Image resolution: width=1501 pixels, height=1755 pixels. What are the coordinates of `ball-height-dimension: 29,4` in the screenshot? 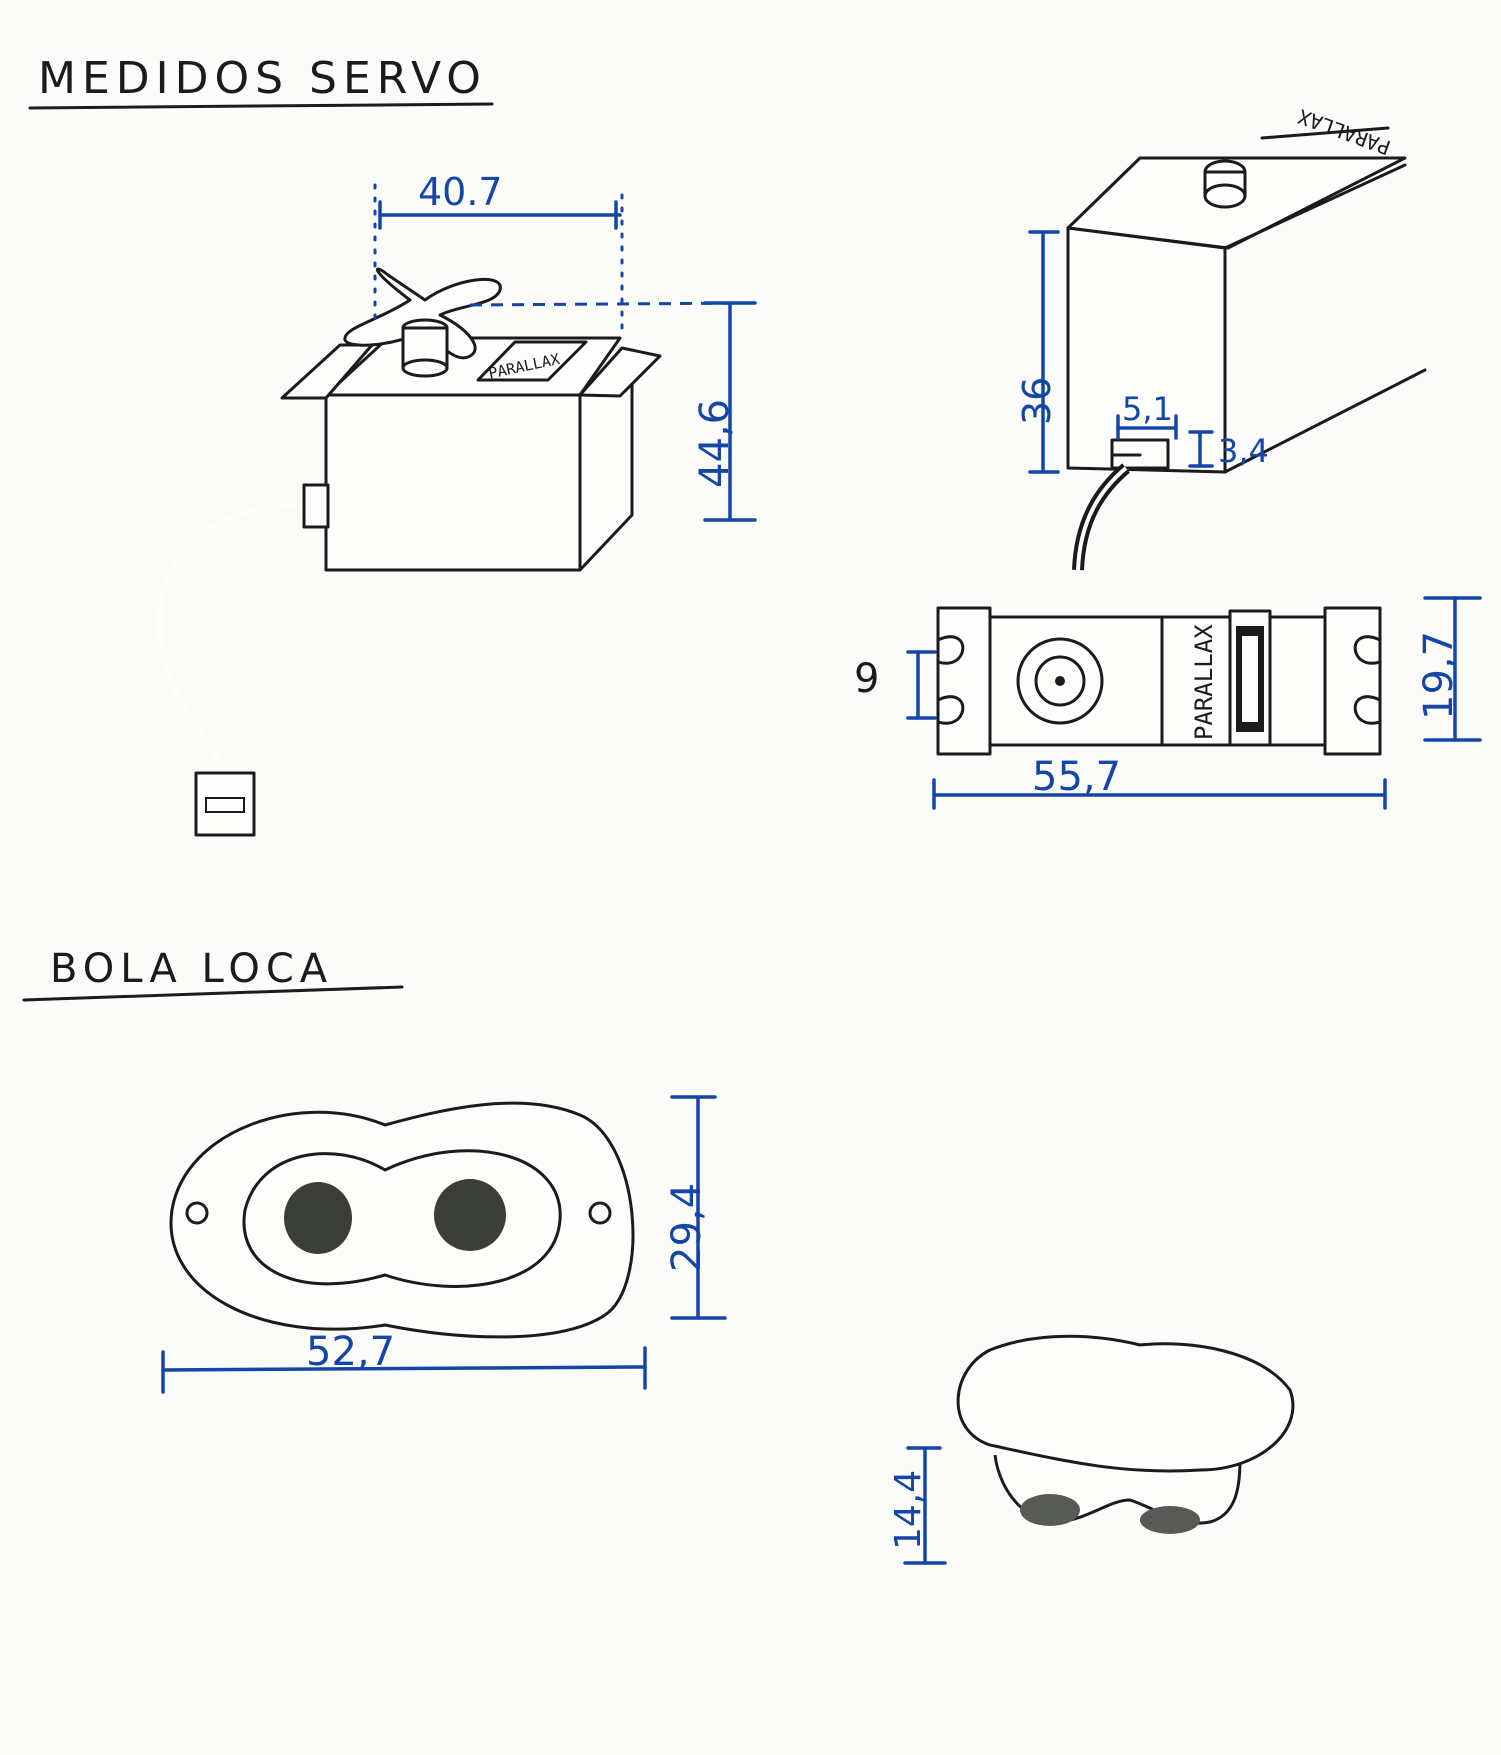 It's located at (695, 1207).